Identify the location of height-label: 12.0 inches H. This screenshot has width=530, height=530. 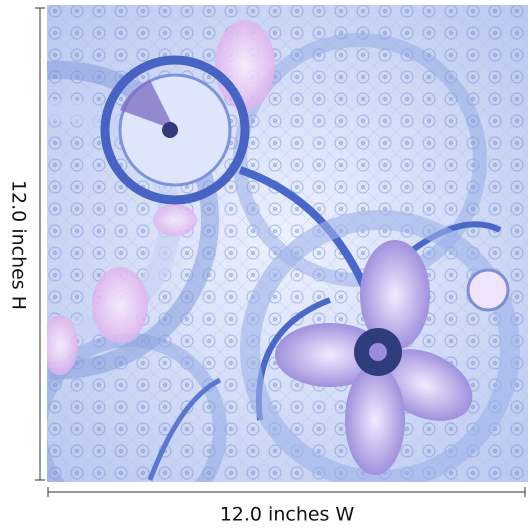
(19, 245).